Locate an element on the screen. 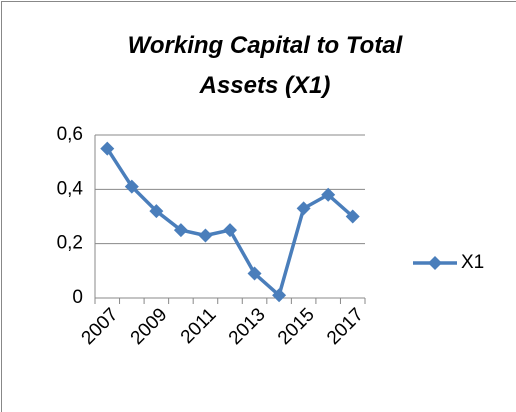  x-tick-label: 2011 is located at coordinates (199, 326).